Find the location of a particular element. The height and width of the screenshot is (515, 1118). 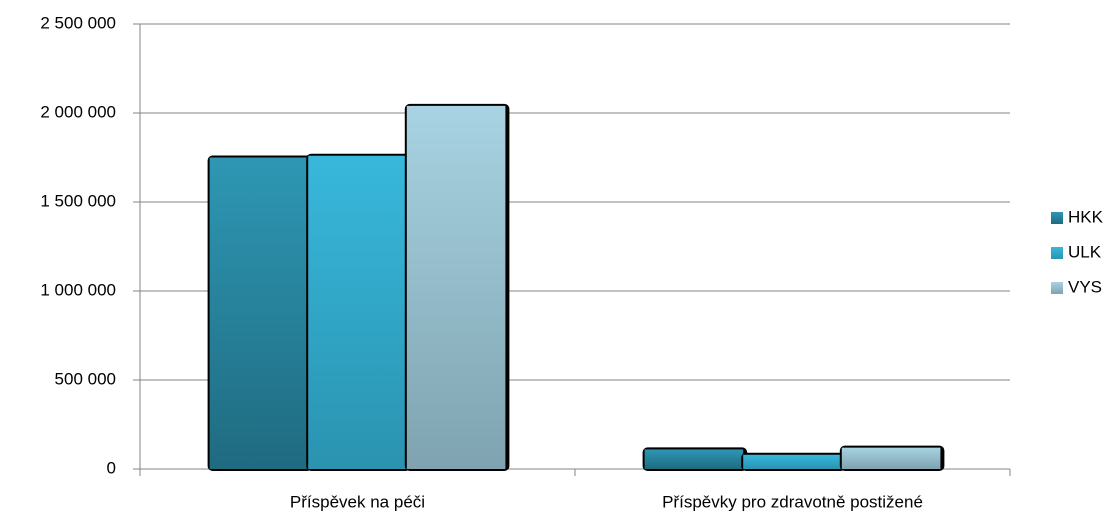

y-tick-label: 2 000 000 is located at coordinates (78, 111).